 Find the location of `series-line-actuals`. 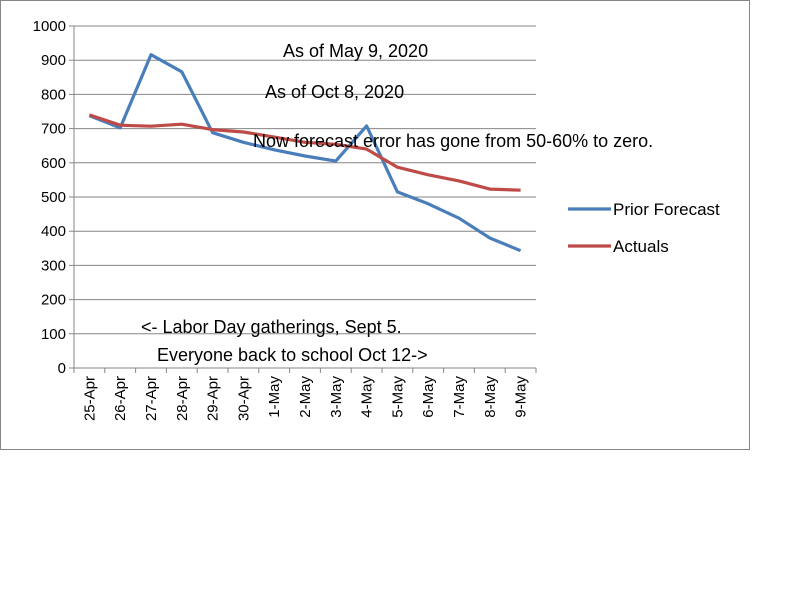

series-line-actuals is located at coordinates (304, 152).